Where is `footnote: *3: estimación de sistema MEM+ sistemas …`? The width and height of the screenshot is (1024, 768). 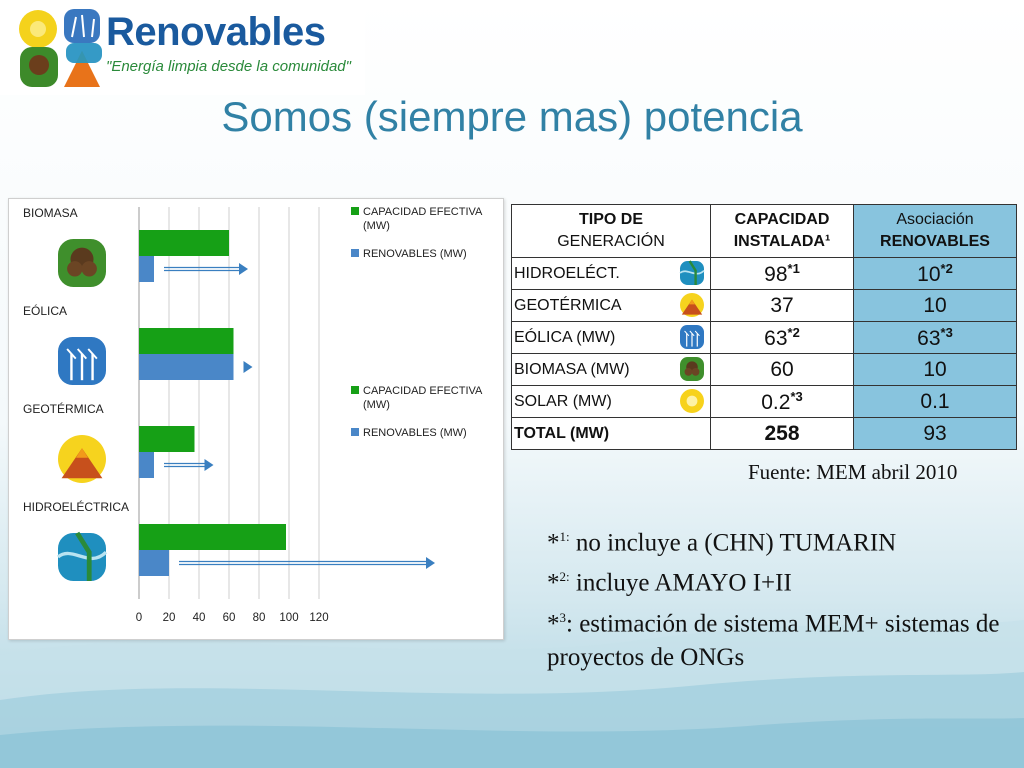
footnote: *3: estimación de sistema MEM+ sistemas … is located at coordinates (773, 640).